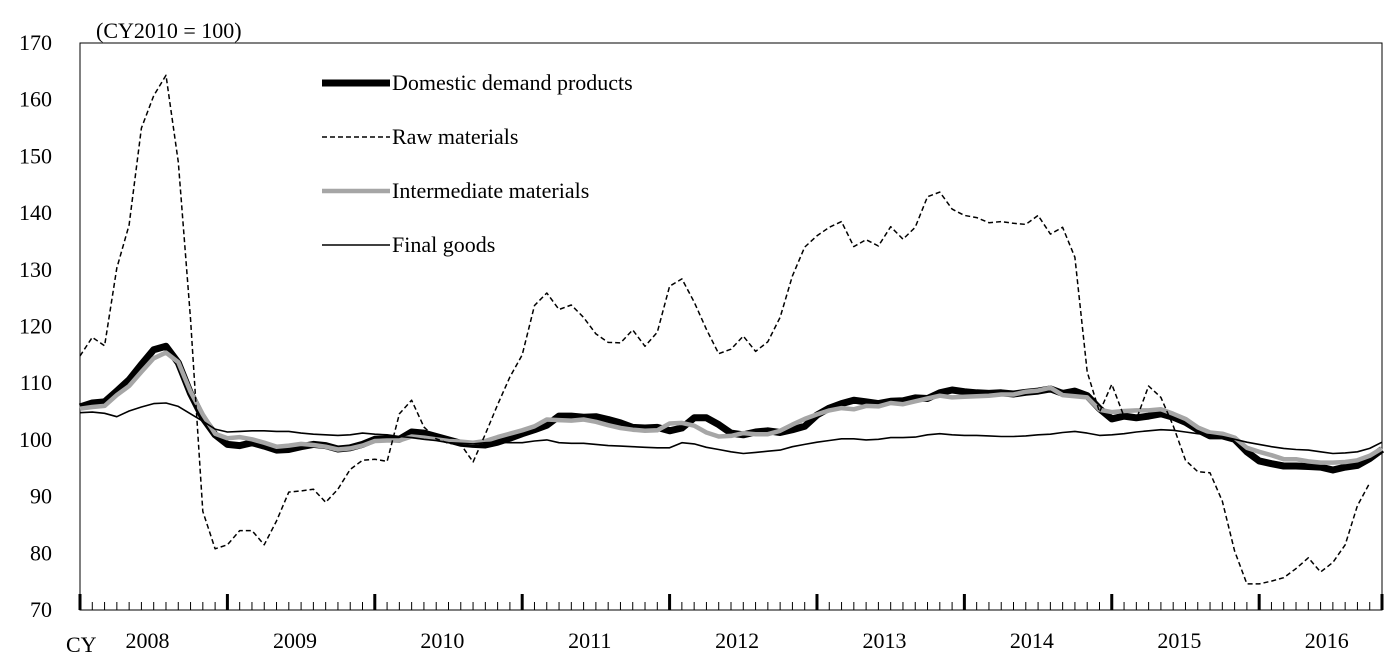  Describe the element at coordinates (1327, 640) in the screenshot. I see `x-year-label: 2016` at that location.